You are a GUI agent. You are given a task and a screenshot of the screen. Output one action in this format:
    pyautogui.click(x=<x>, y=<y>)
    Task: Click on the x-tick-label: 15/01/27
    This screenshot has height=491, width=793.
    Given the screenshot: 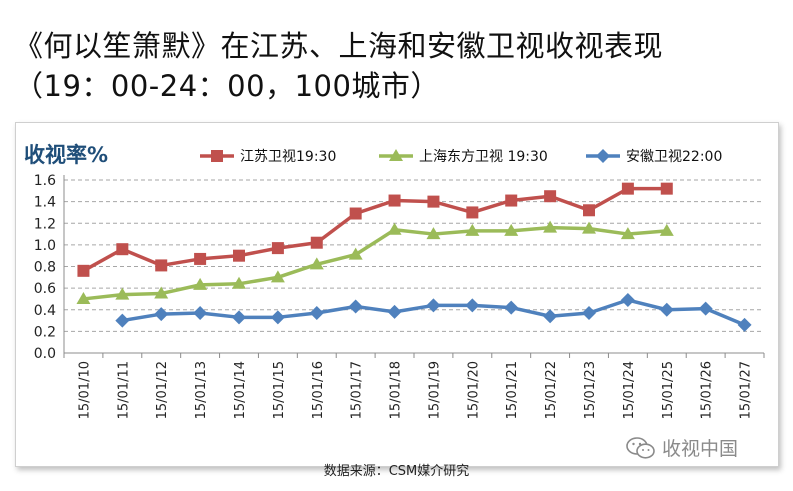 What is the action you would take?
    pyautogui.click(x=746, y=390)
    